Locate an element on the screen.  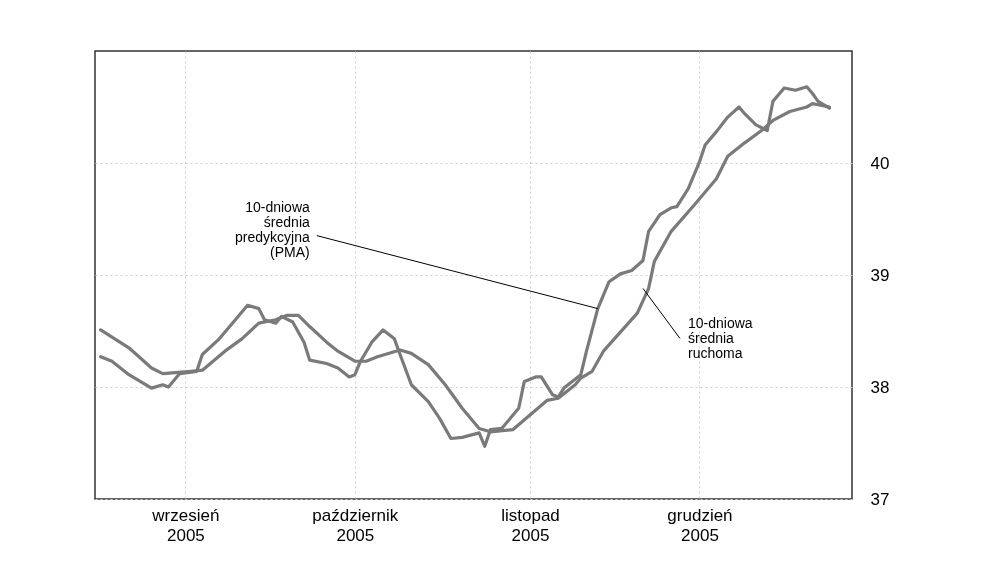
x-tick-label: listopad 2005 is located at coordinates (530, 525).